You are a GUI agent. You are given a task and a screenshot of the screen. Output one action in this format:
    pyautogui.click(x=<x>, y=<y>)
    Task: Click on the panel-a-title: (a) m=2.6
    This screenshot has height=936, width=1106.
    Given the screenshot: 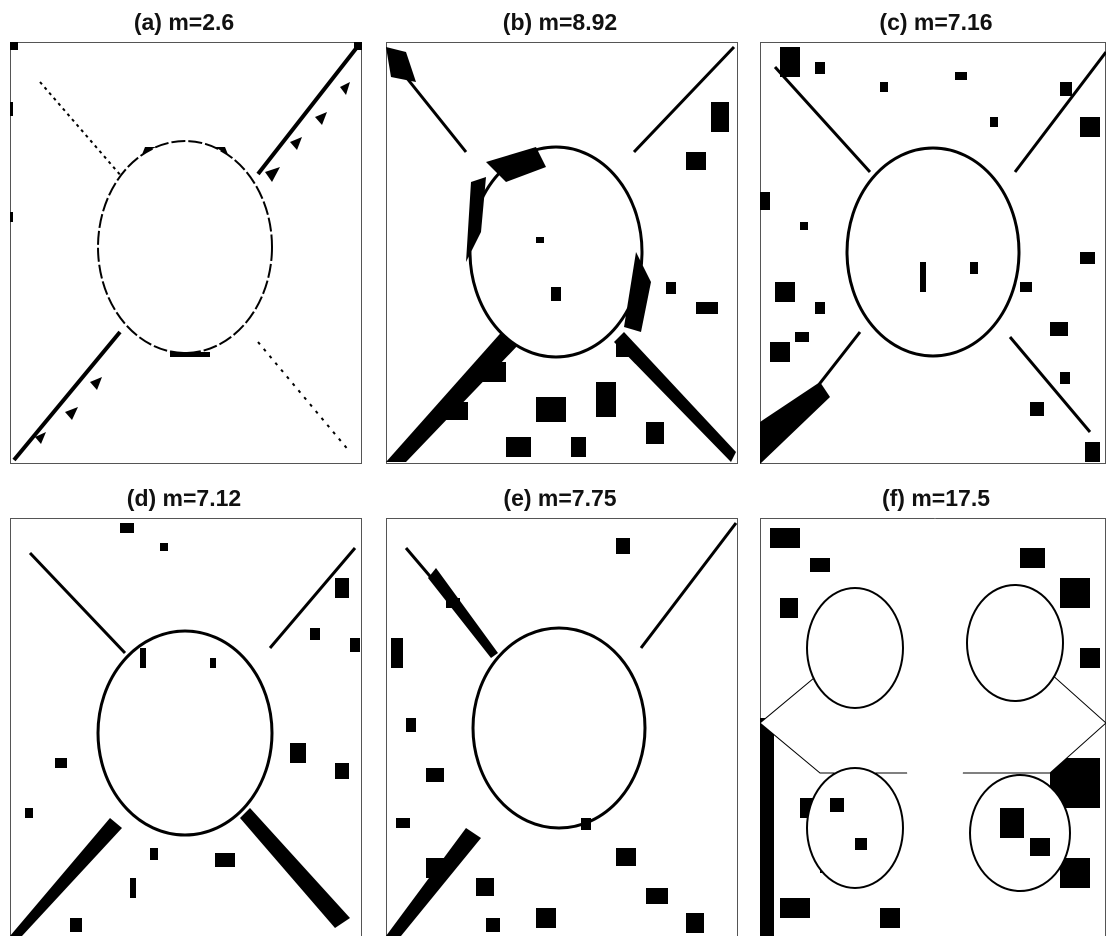 What is the action you would take?
    pyautogui.click(x=184, y=22)
    